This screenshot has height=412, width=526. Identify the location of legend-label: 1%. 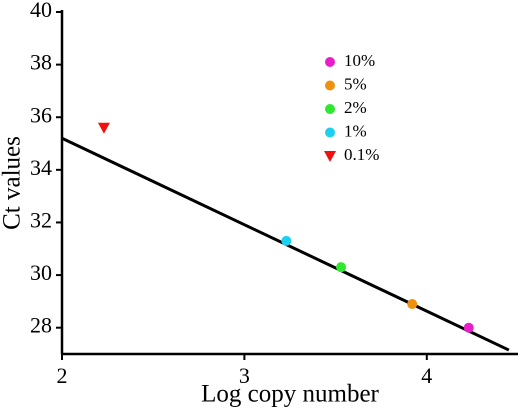
(355, 130).